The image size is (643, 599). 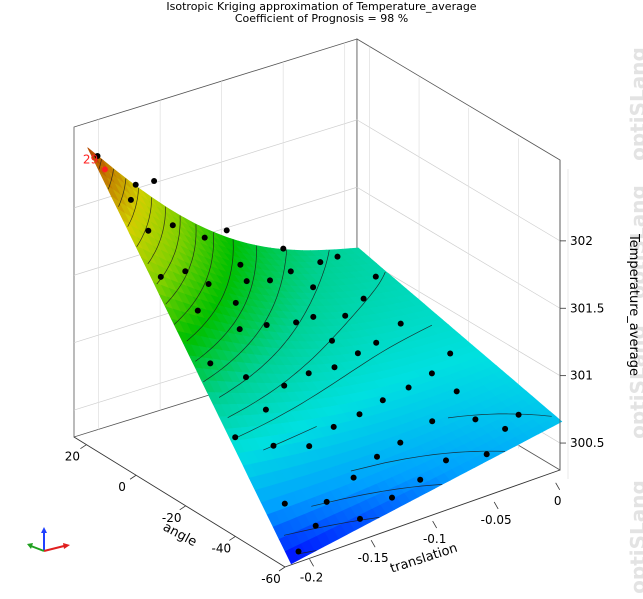 What do you see at coordinates (587, 308) in the screenshot?
I see `tick-label-temperature: 301.5` at bounding box center [587, 308].